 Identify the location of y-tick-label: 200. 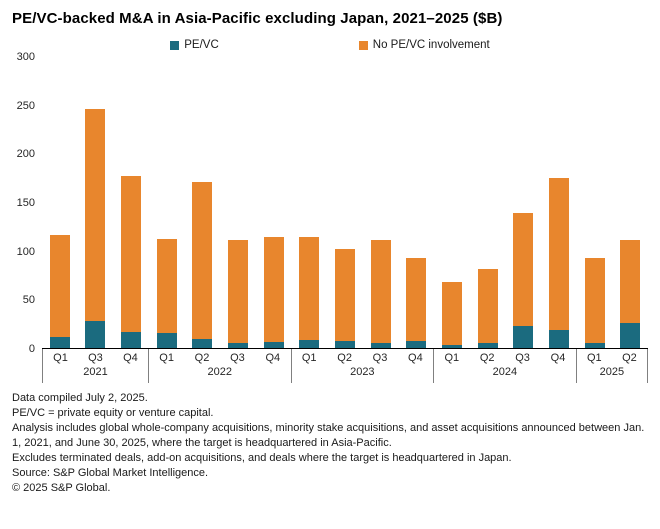
(25, 154).